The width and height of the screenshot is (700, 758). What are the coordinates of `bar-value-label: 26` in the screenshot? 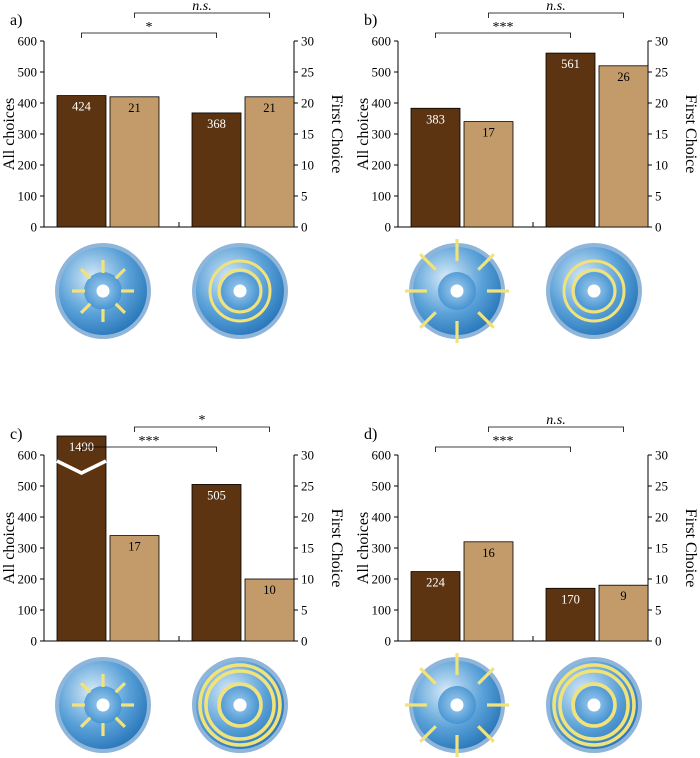 It's located at (623, 77).